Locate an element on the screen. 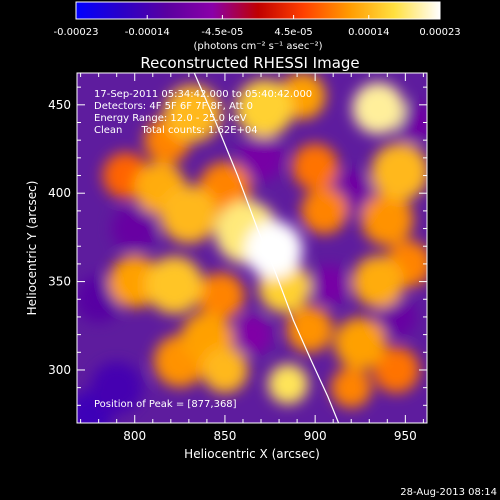  footer-date: 28-Aug-2013 08:14 is located at coordinates (448, 492).